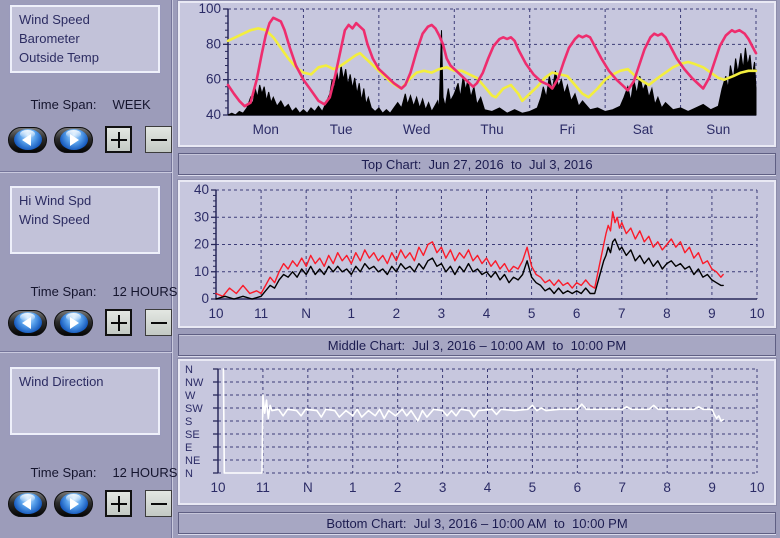  I want to click on svg-text: 20, so click(201, 244).